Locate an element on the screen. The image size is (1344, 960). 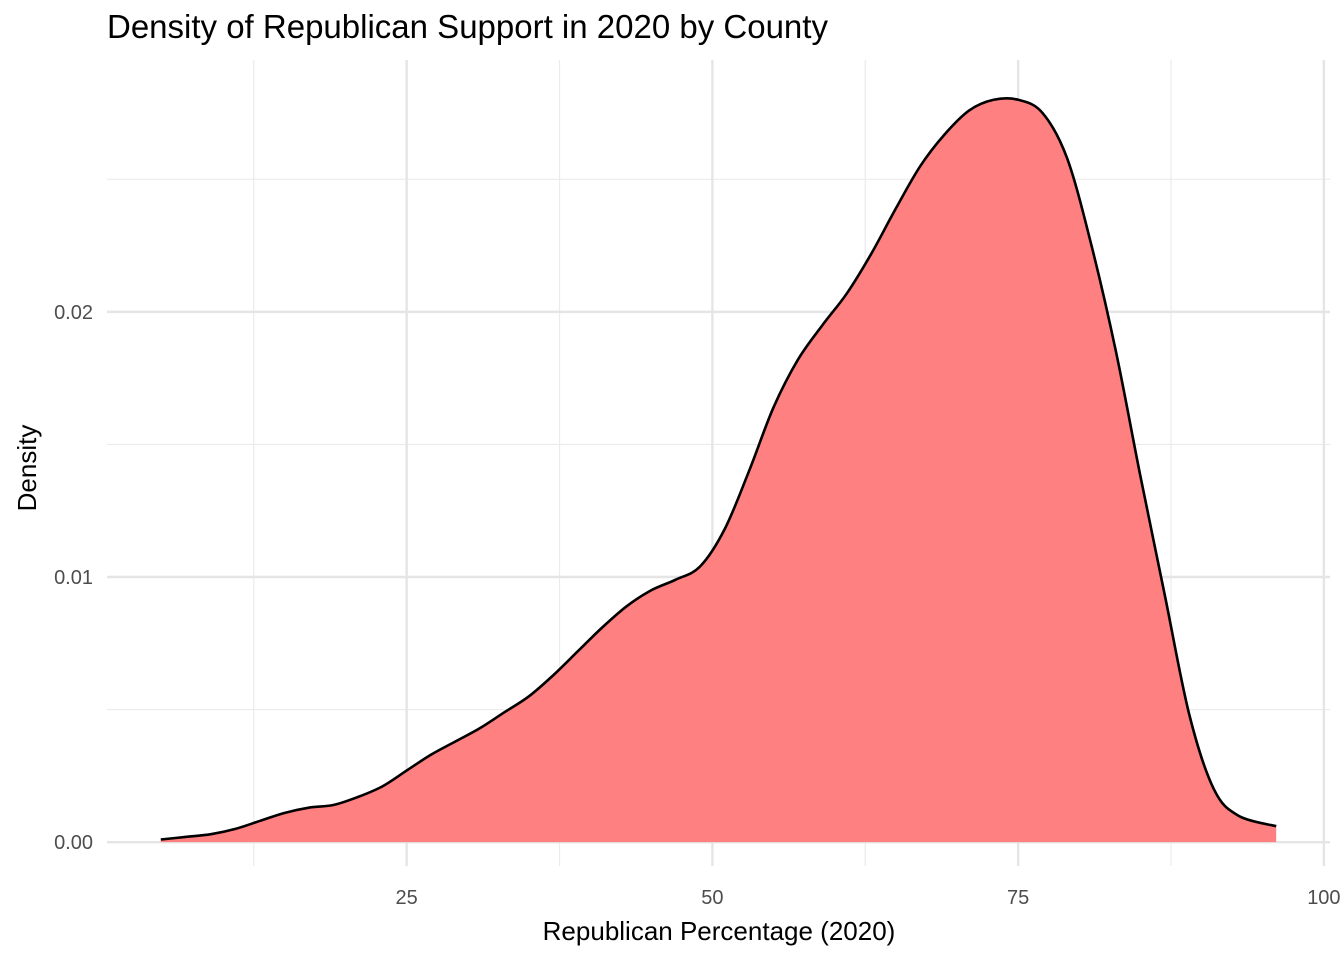
y-axis-title: Density is located at coordinates (27, 468).